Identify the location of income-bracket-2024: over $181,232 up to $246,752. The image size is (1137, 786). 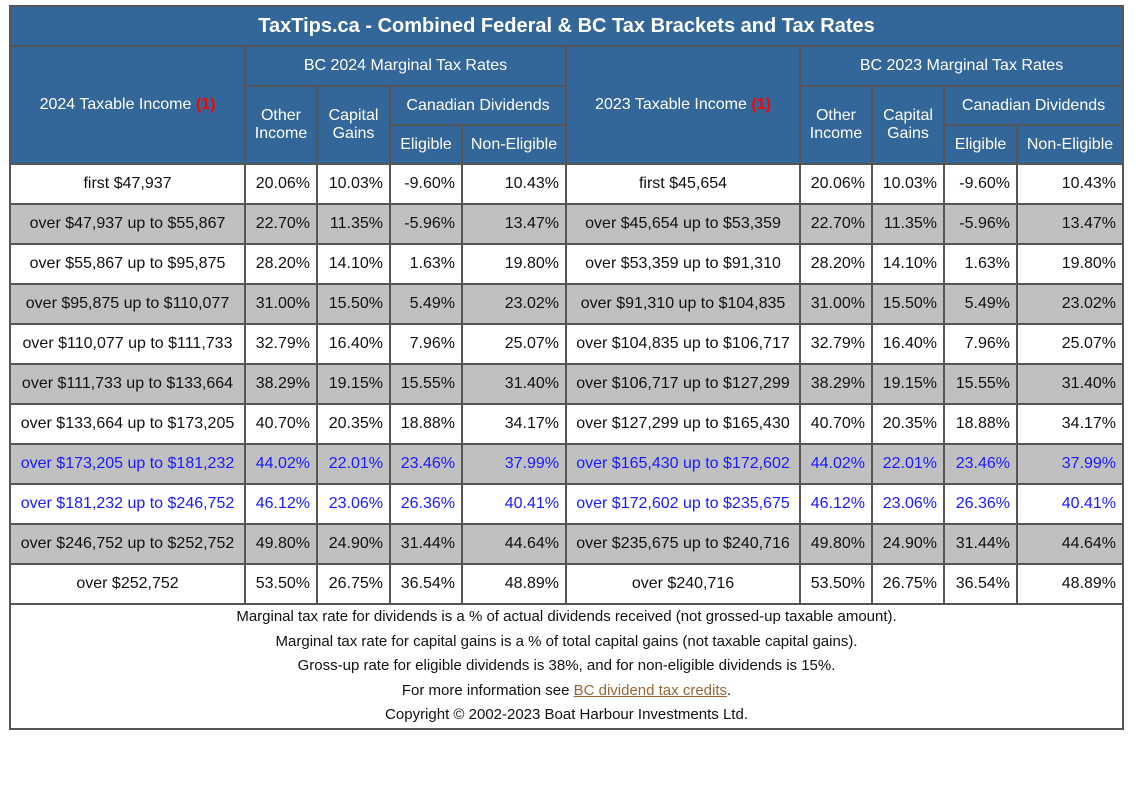
(127, 504).